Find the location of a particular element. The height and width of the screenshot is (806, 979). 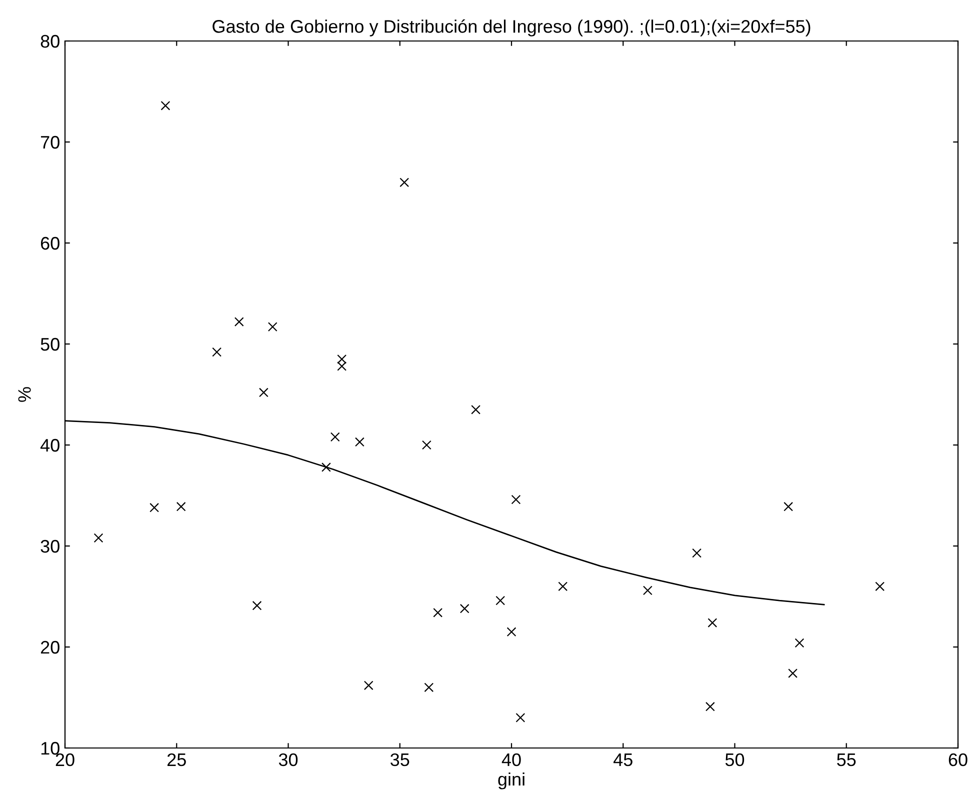

x-tick-label: 30 is located at coordinates (288, 759).